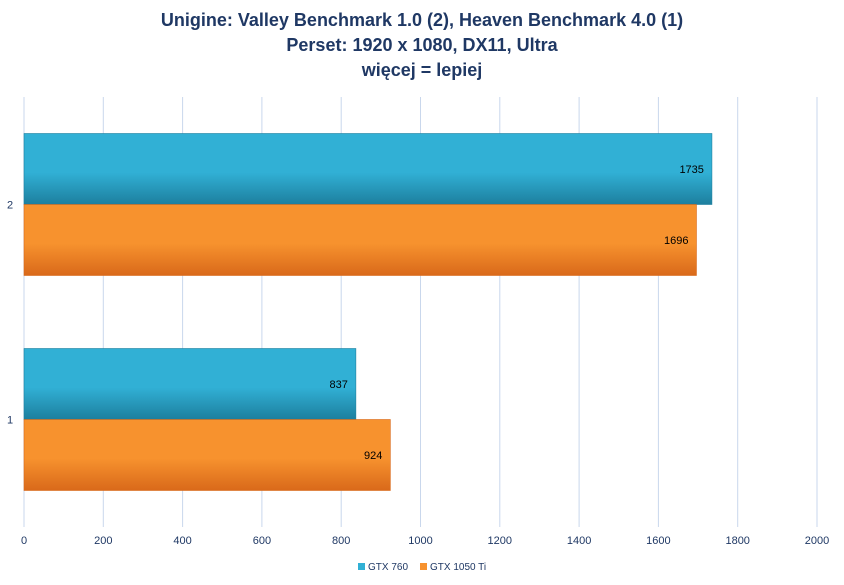 Image resolution: width=844 pixels, height=585 pixels. I want to click on x-tick-label-1000: 1000, so click(420, 541).